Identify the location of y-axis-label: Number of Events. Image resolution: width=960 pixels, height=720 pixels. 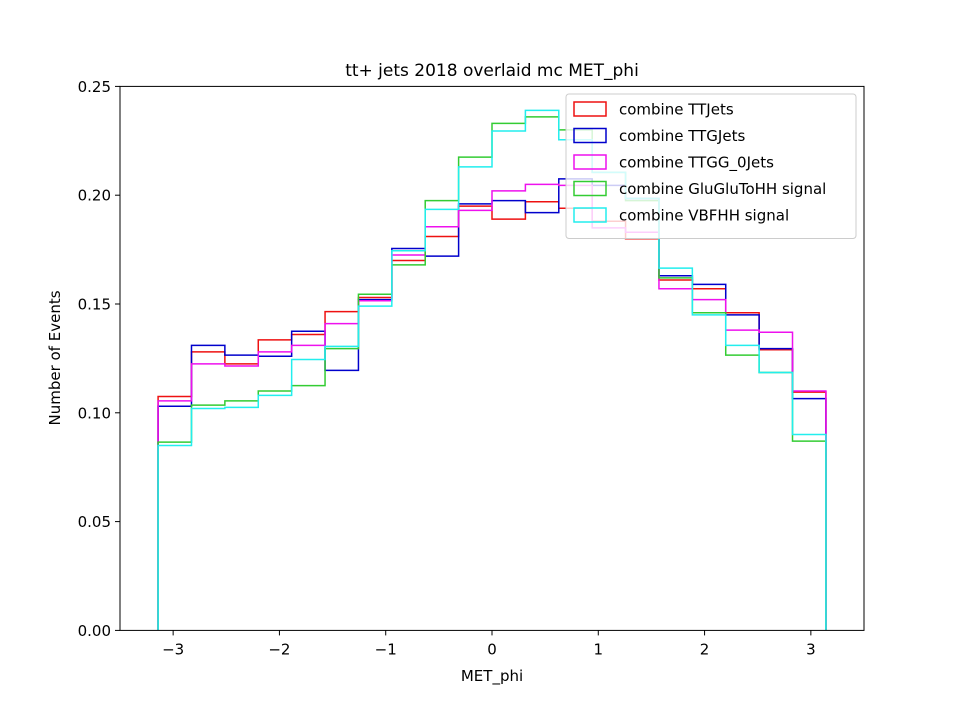
(55, 357).